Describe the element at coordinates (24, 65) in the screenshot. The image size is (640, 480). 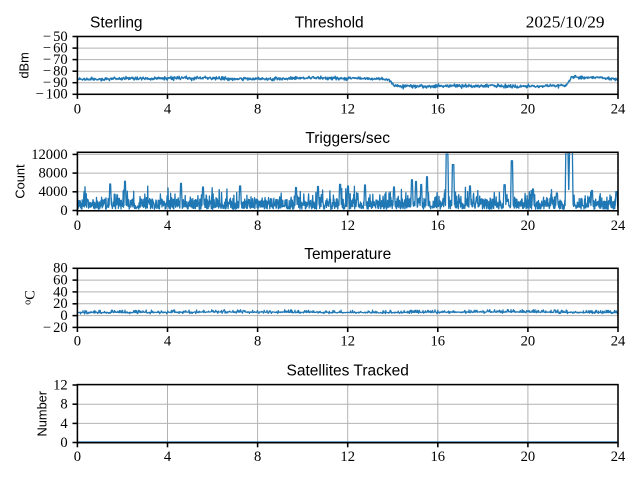
I see `svg-text: dBm` at that location.